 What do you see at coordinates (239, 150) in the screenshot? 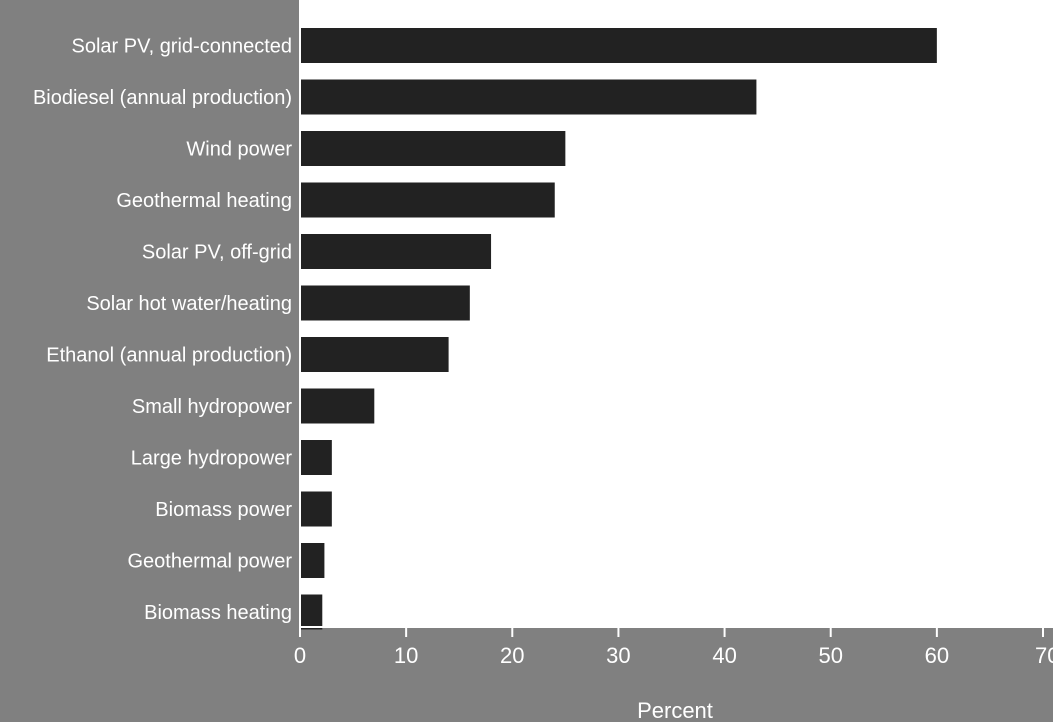
I see `category-label: Wind power` at bounding box center [239, 150].